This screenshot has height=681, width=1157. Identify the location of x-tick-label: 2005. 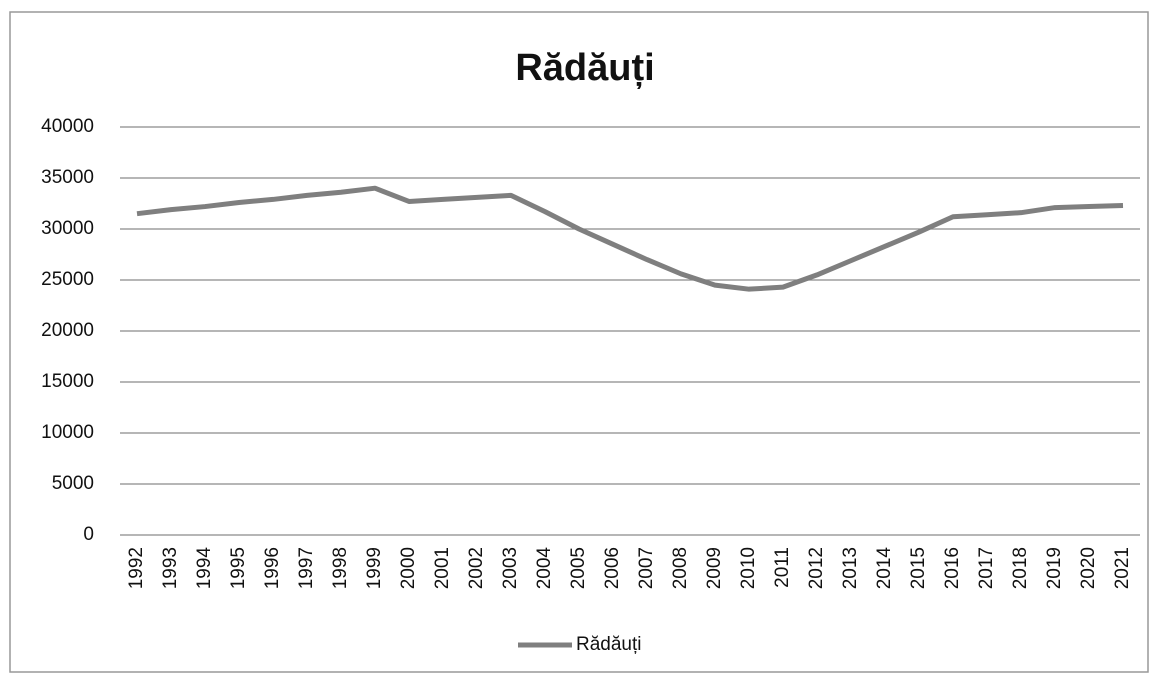
(578, 568).